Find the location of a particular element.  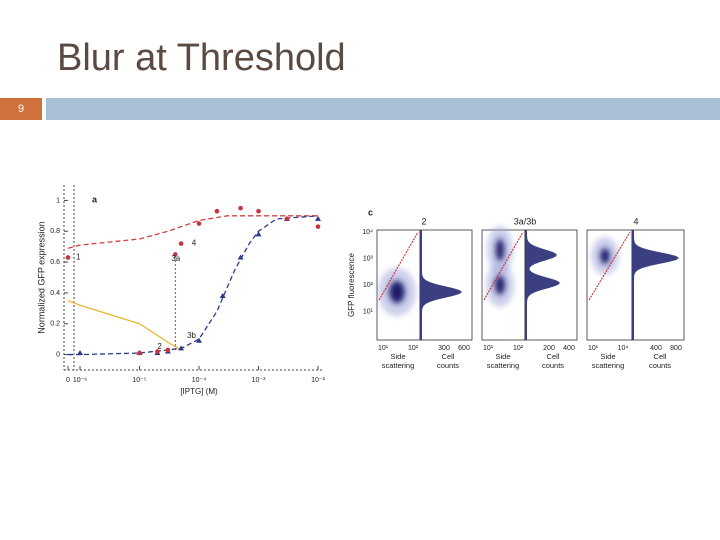

x-tick-label: 200 is located at coordinates (549, 348).